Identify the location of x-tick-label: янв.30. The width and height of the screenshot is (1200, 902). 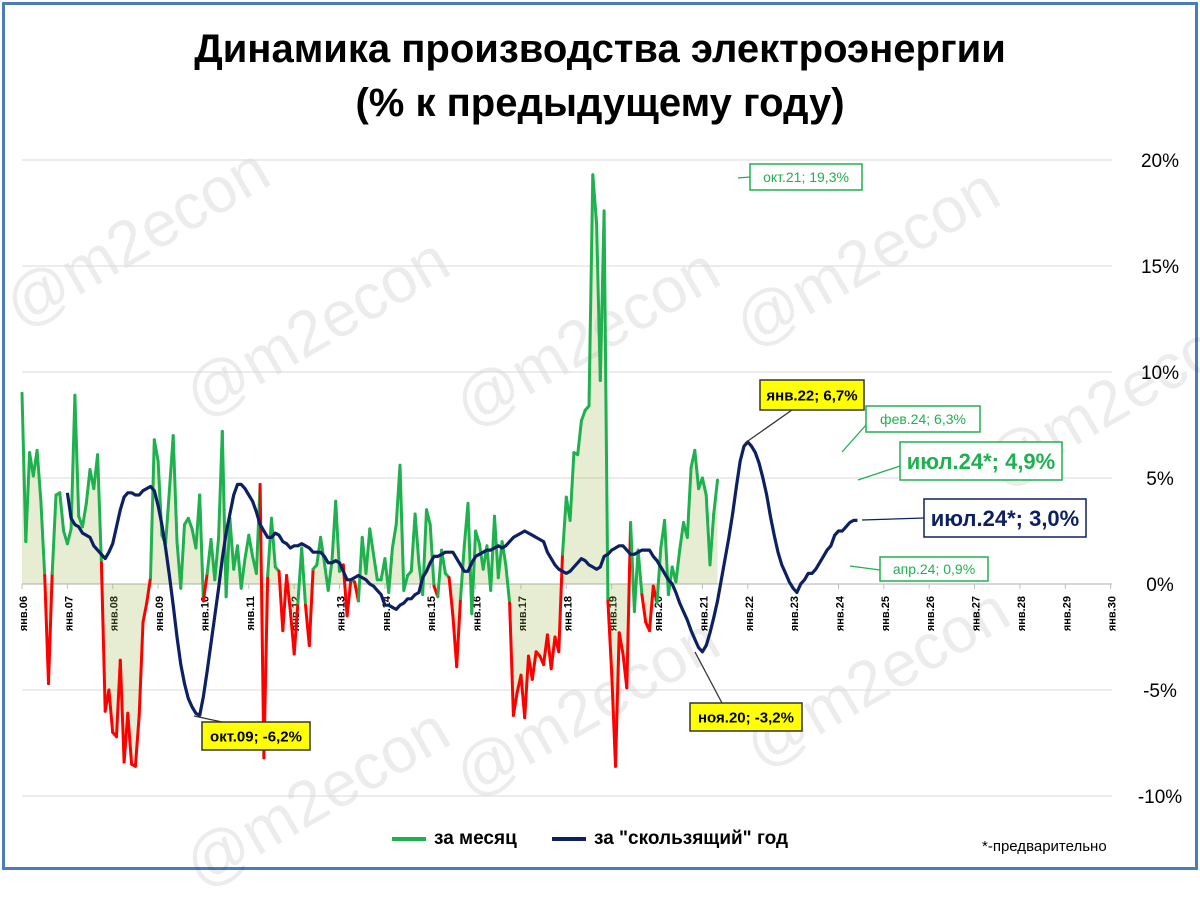
(1113, 613).